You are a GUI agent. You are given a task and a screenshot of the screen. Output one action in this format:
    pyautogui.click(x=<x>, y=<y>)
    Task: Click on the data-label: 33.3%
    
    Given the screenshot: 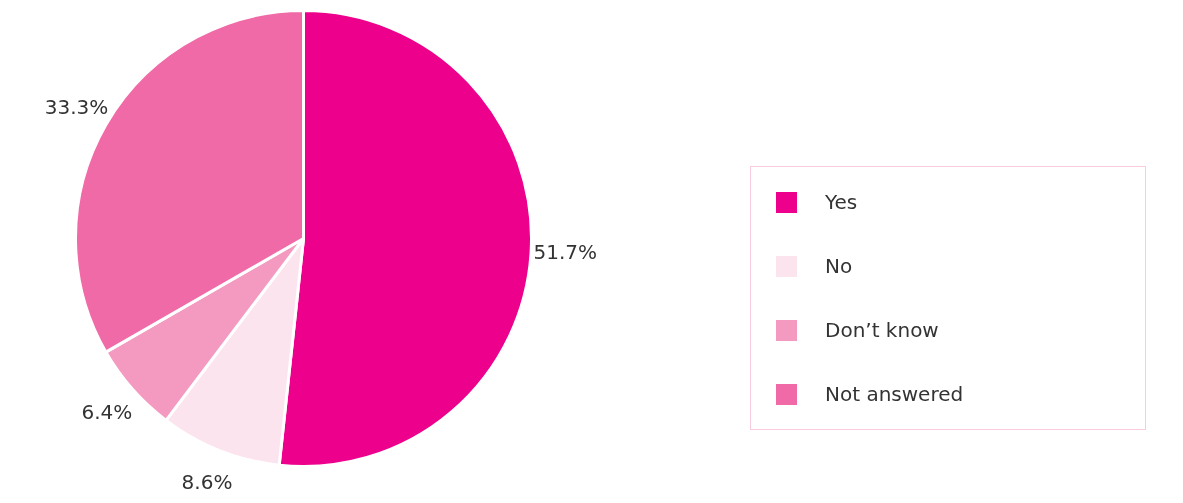 What is the action you would take?
    pyautogui.click(x=76, y=107)
    